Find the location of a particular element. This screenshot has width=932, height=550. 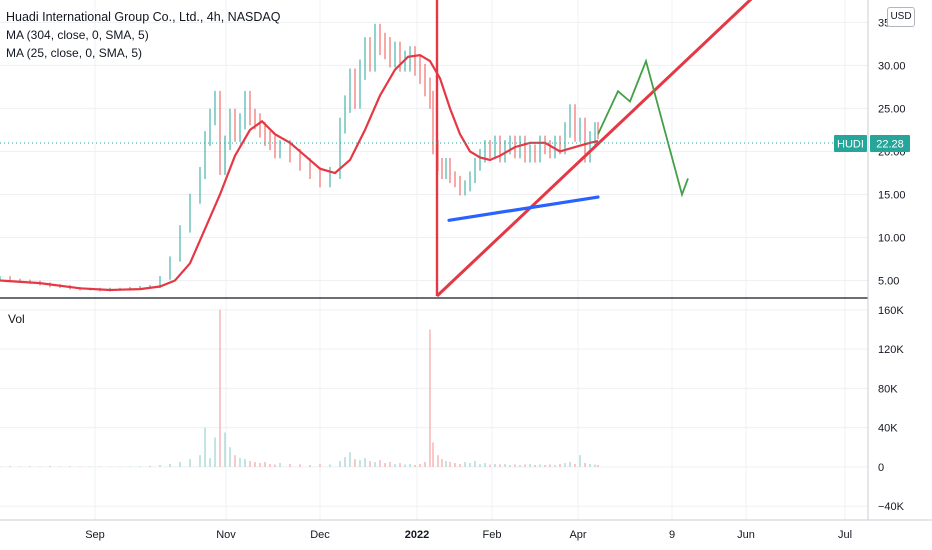

volume-tick-label: −40K is located at coordinates (891, 507).